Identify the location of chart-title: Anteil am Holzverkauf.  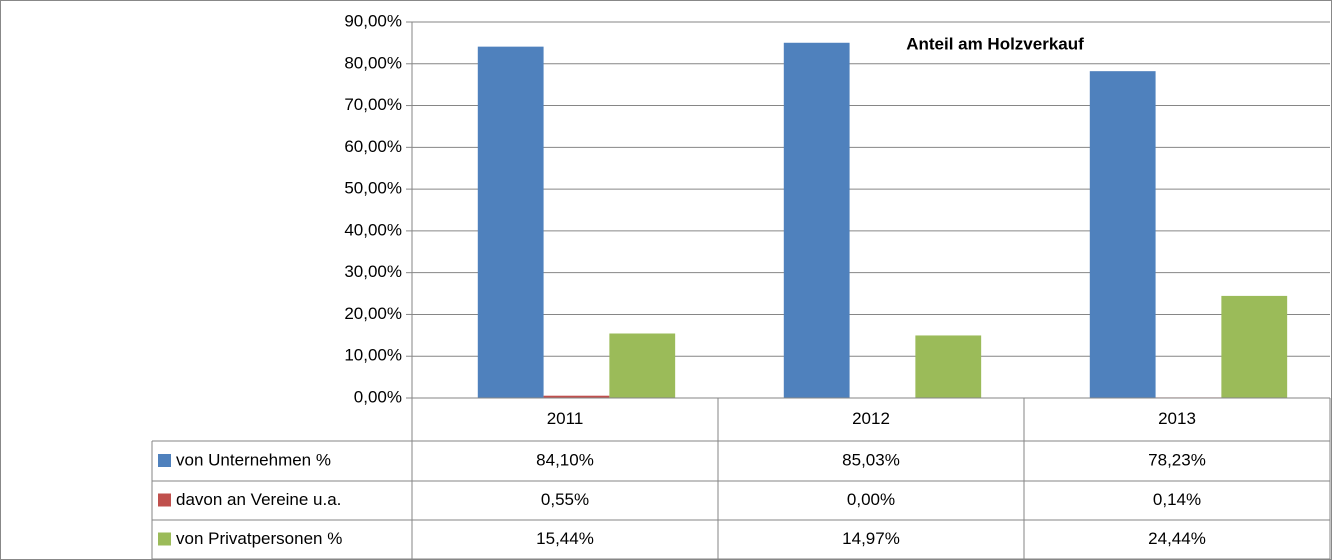
(995, 43).